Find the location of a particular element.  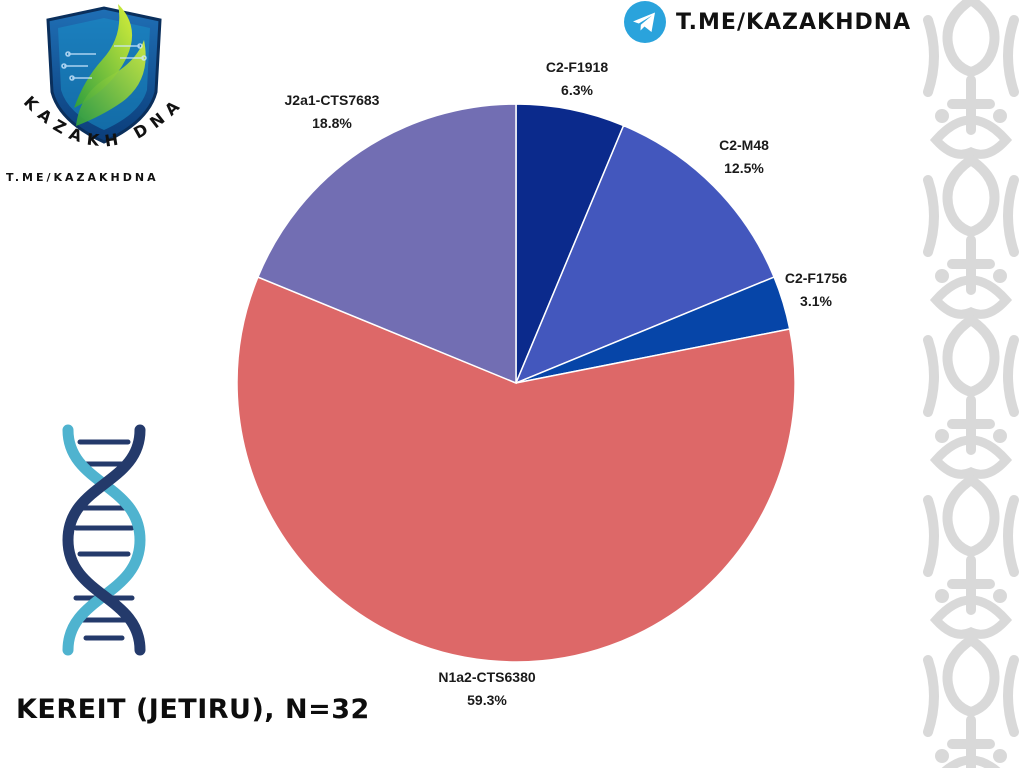

slice-percent: 59.3% is located at coordinates (487, 700).